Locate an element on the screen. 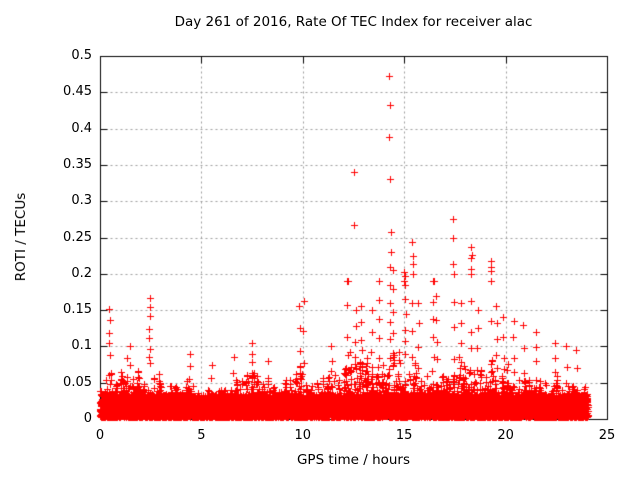 The width and height of the screenshot is (640, 480). x-tick-label: 15 is located at coordinates (404, 435).